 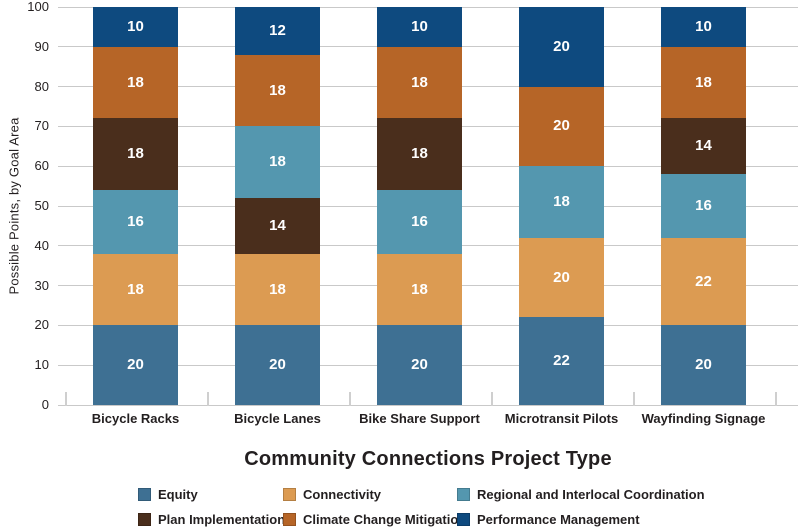 I want to click on y-tick-label: 90, so click(x=41, y=46).